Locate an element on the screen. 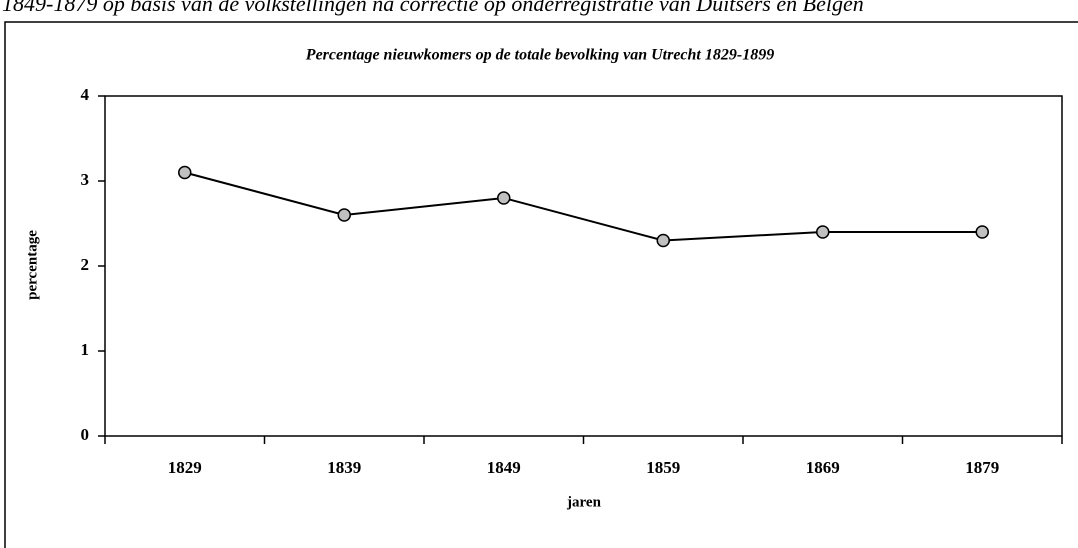 Image resolution: width=1078 pixels, height=548 pixels. x-tick-label: 1849 is located at coordinates (504, 467).